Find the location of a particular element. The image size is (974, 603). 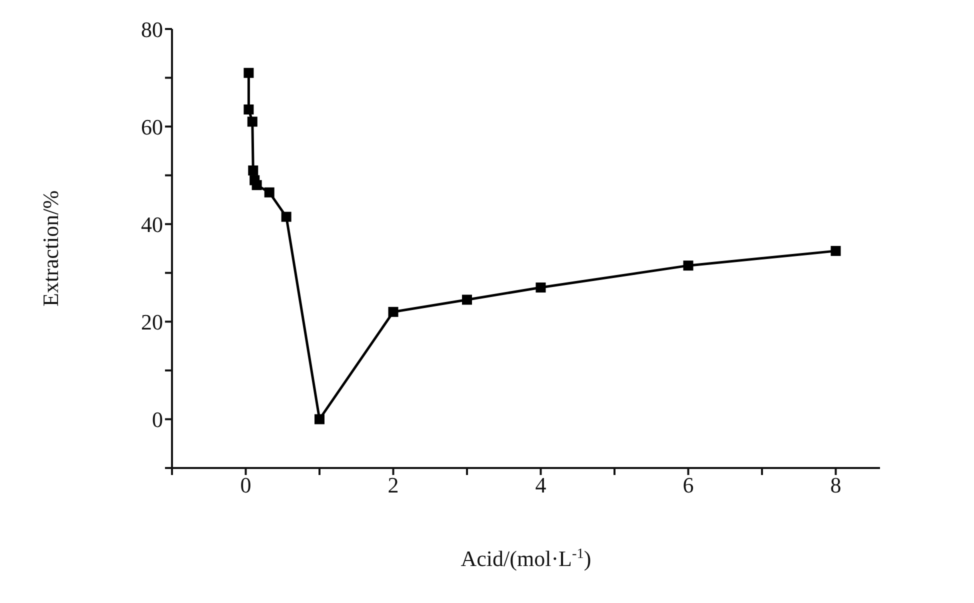

y-tick-label: 40 is located at coordinates (152, 224).